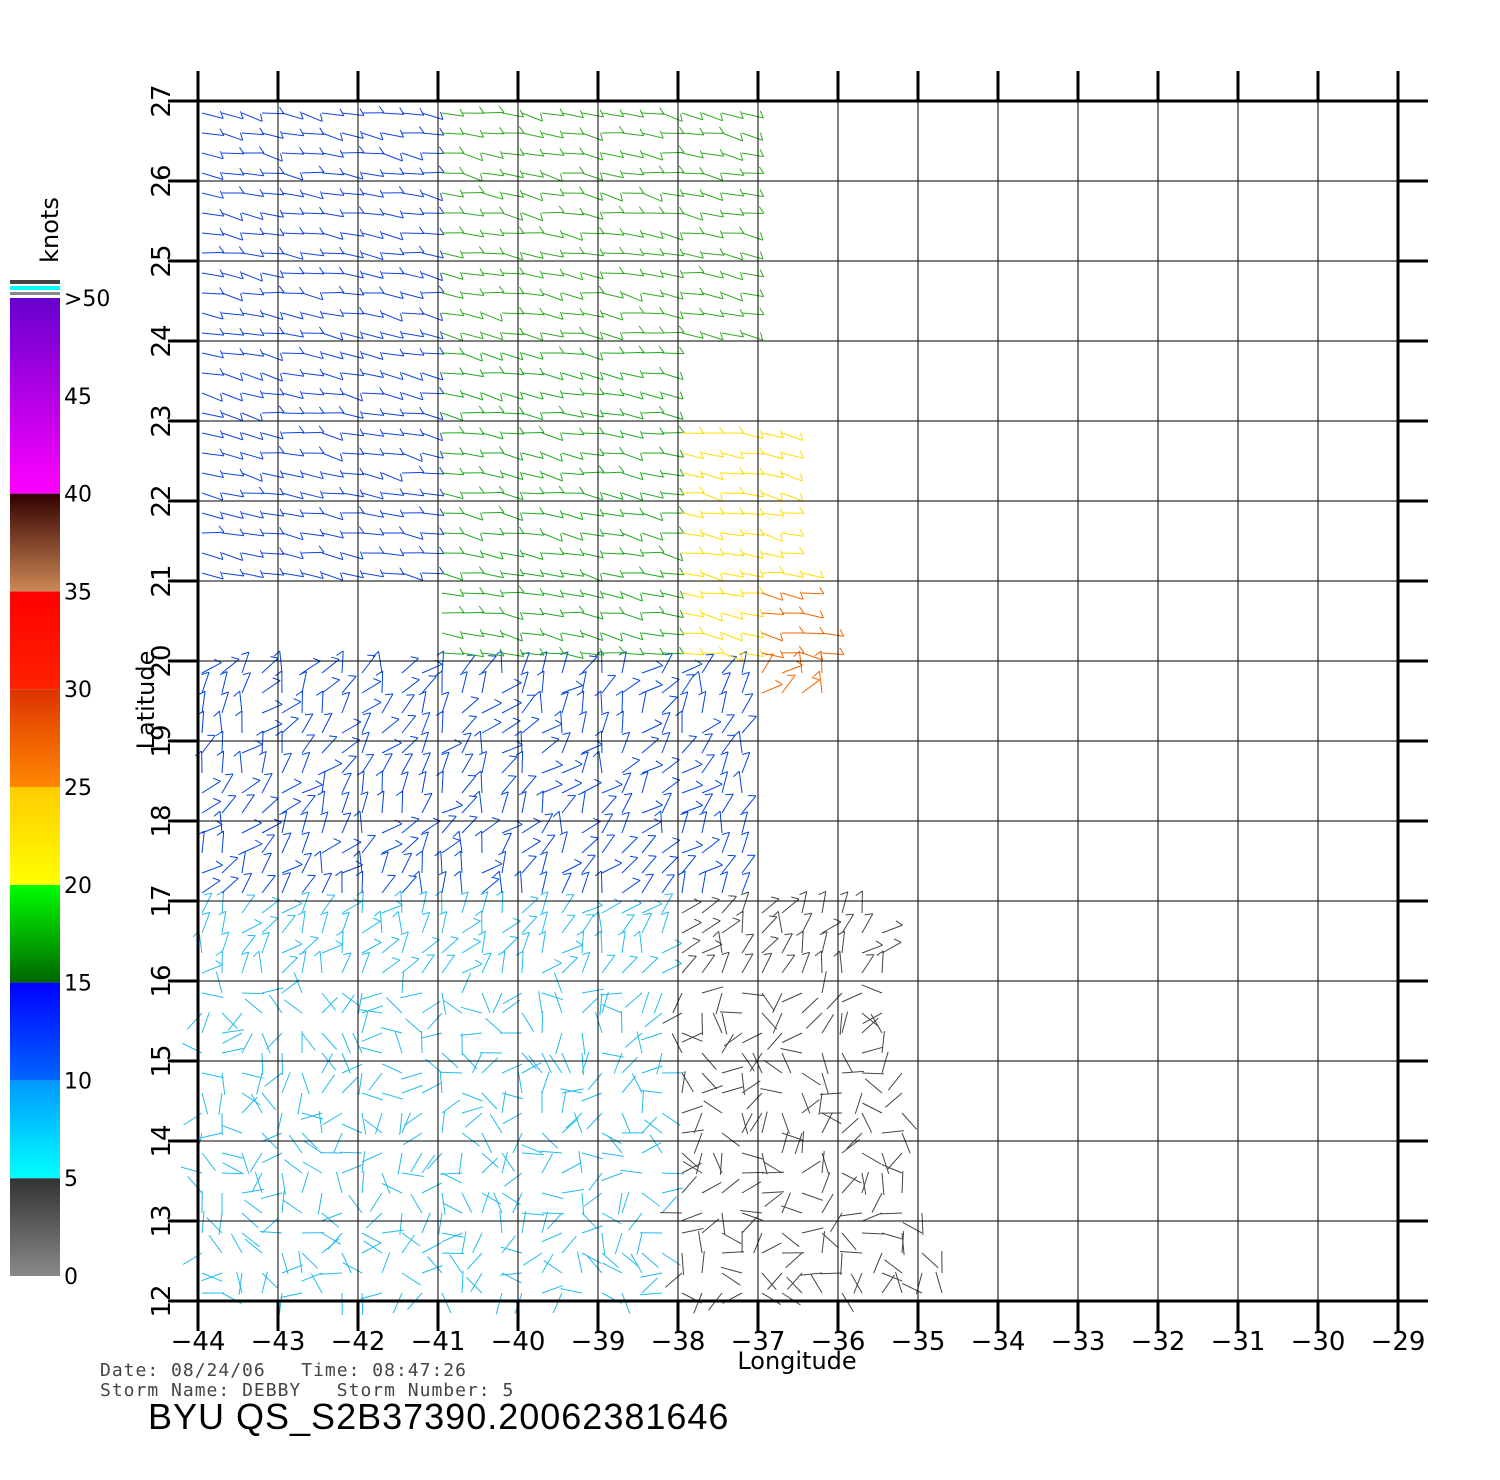  Describe the element at coordinates (146, 700) in the screenshot. I see `y-axis-label: Latitude` at that location.